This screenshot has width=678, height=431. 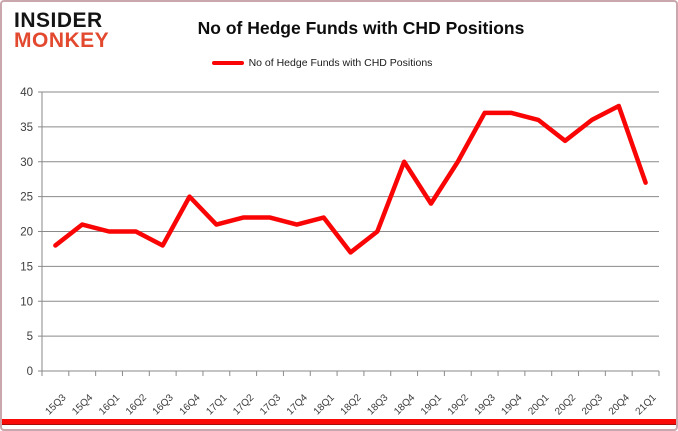 I want to click on x-axis-tick-label: 15Q3, so click(x=55, y=404).